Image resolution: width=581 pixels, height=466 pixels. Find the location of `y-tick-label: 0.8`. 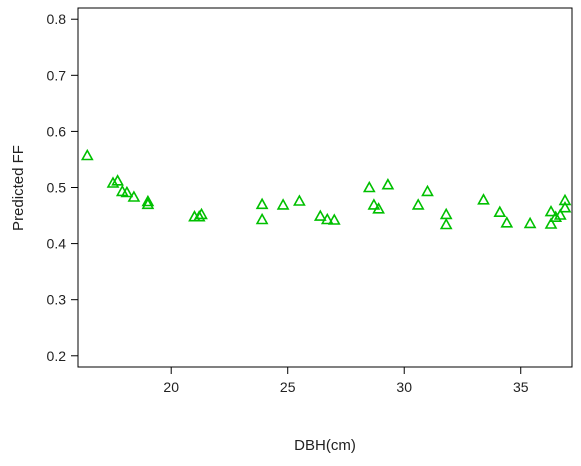

y-tick-label: 0.8 is located at coordinates (57, 19).